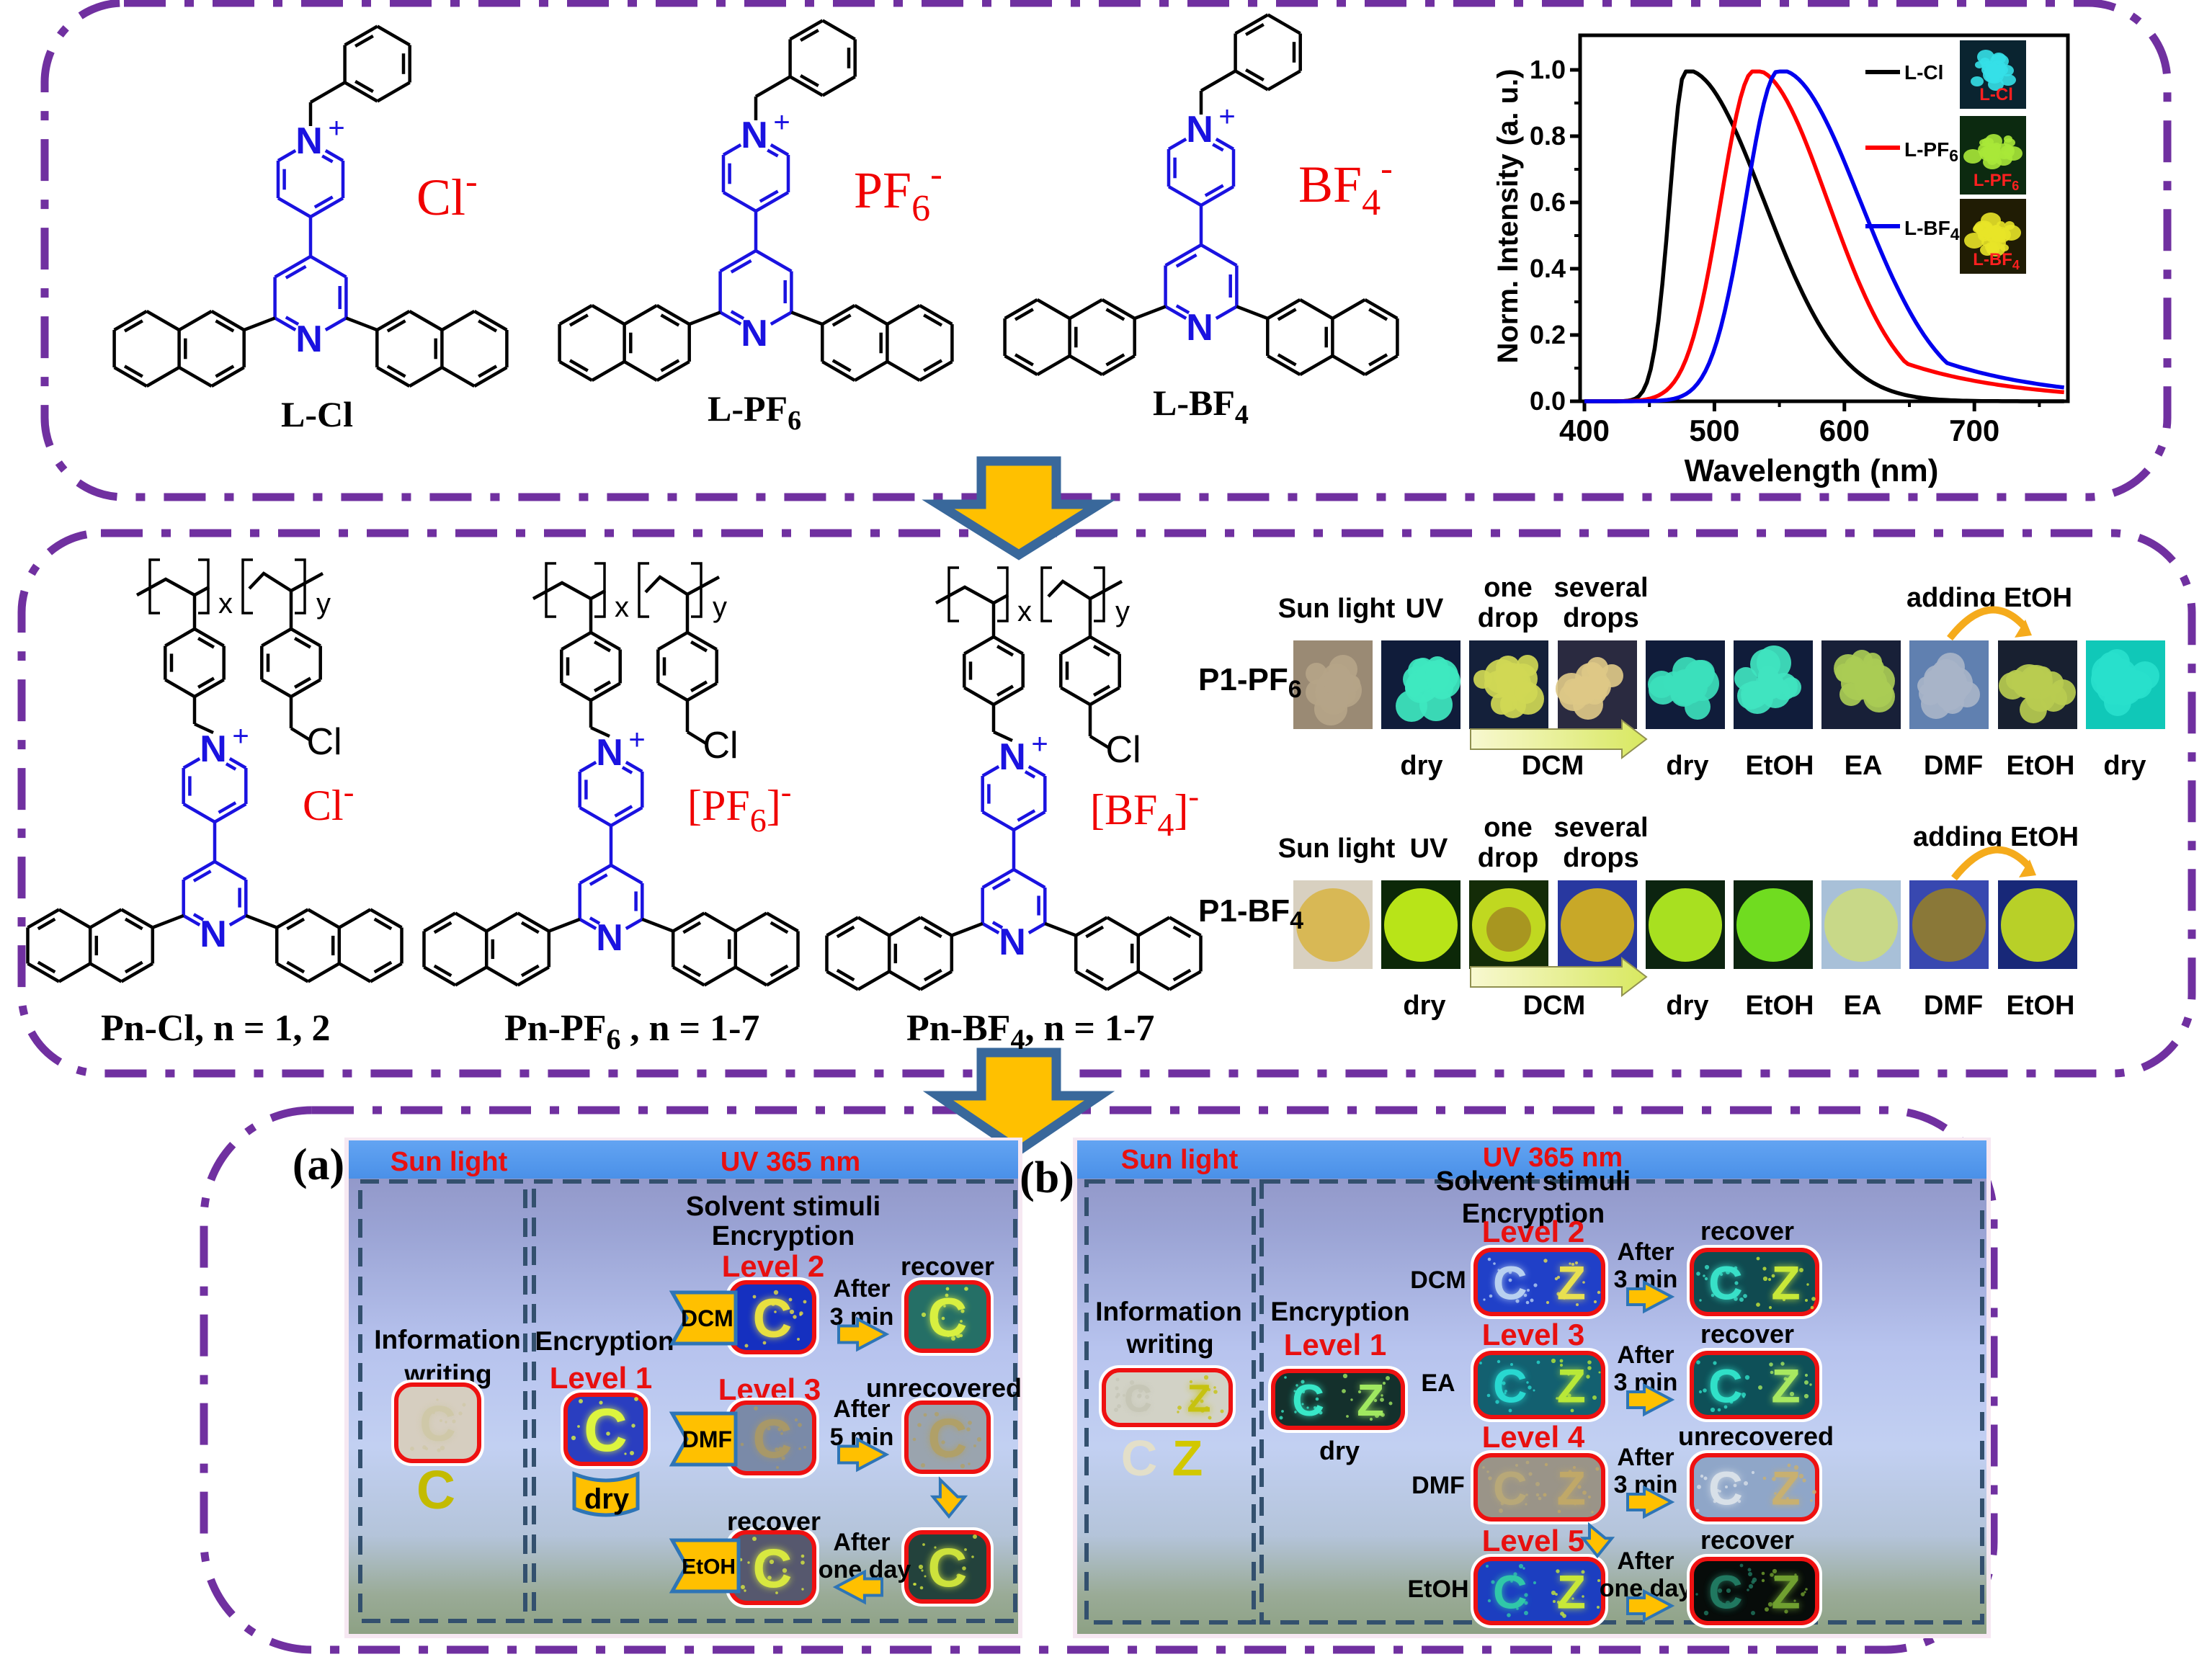 The height and width of the screenshot is (1662, 2212). What do you see at coordinates (1812, 470) in the screenshot?
I see `svg-text: Wavelength (nm)` at bounding box center [1812, 470].